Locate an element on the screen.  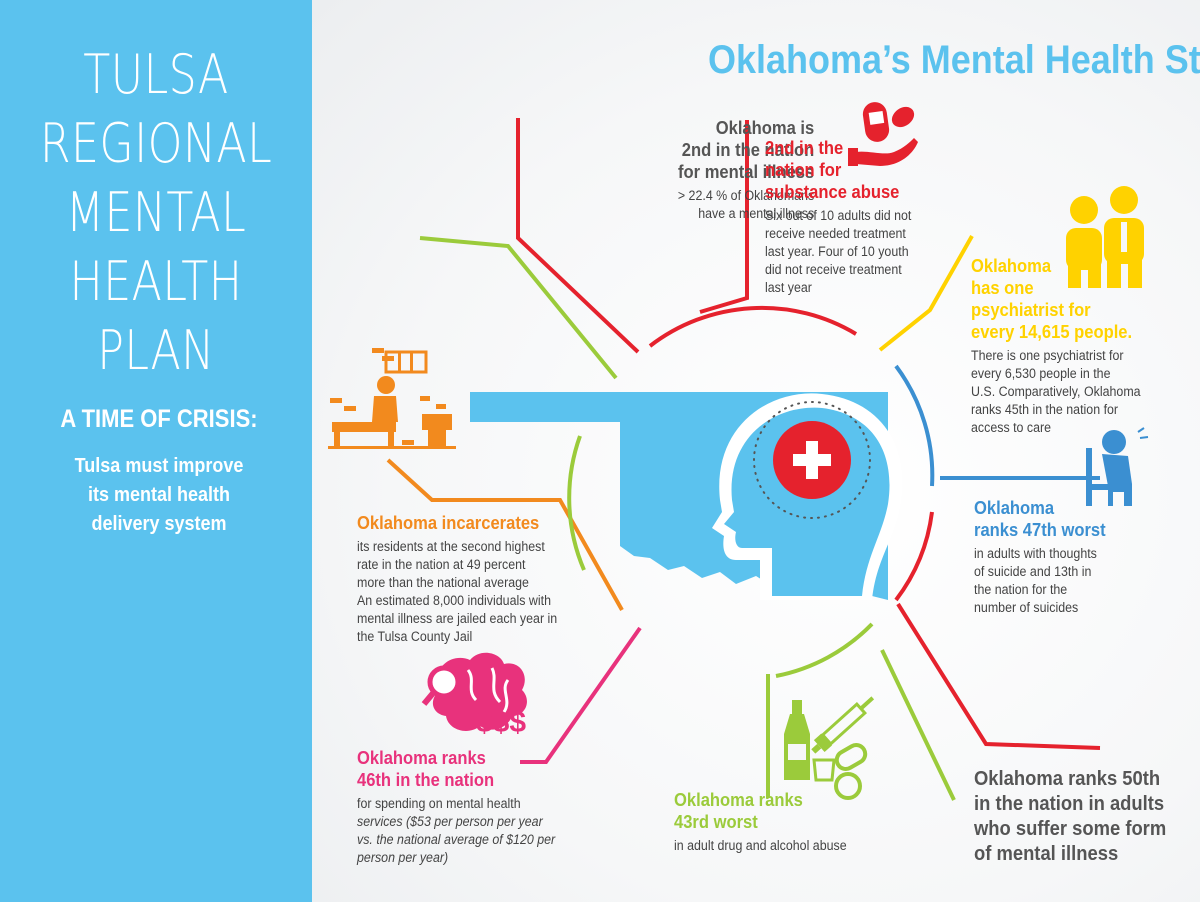
stat-heading-line: in the nation in adults is located at coordinates (1069, 804).